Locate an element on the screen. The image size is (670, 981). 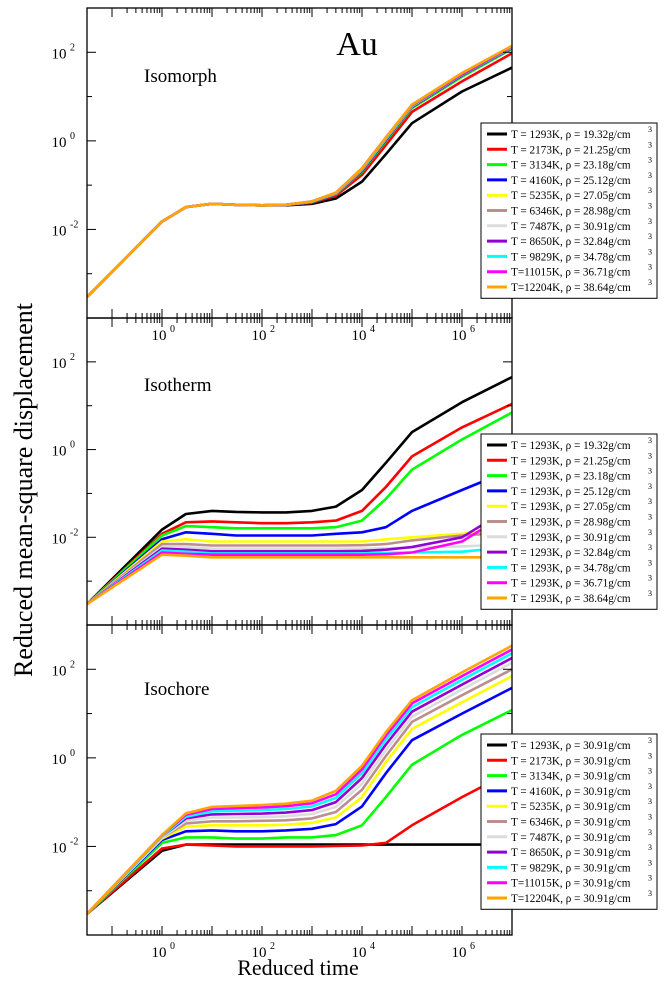
legend-entry: T = 6346K, ρ = 28.98g/cm is located at coordinates (571, 212).